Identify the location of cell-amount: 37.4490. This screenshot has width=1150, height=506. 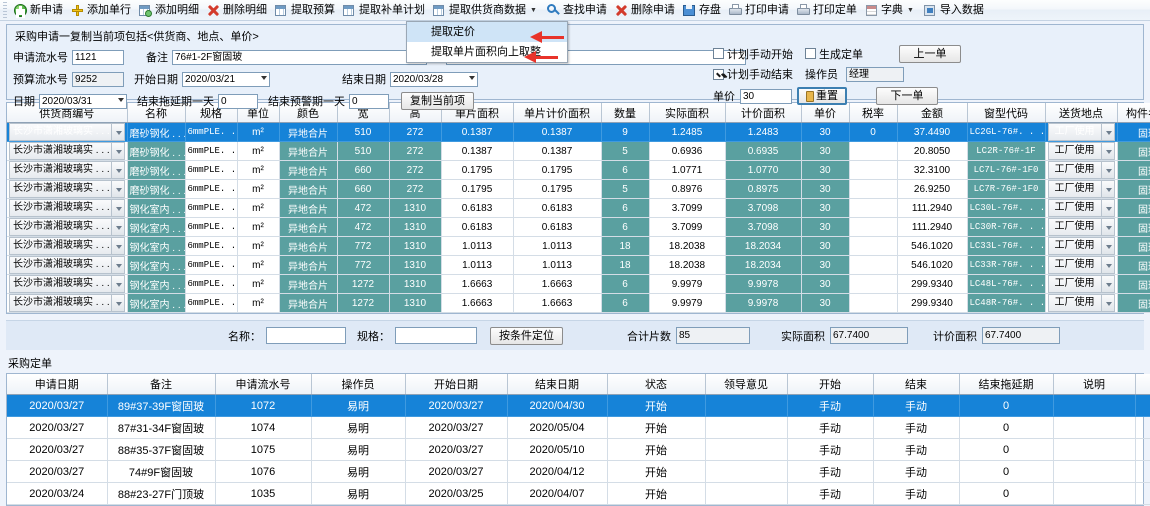
(932, 132).